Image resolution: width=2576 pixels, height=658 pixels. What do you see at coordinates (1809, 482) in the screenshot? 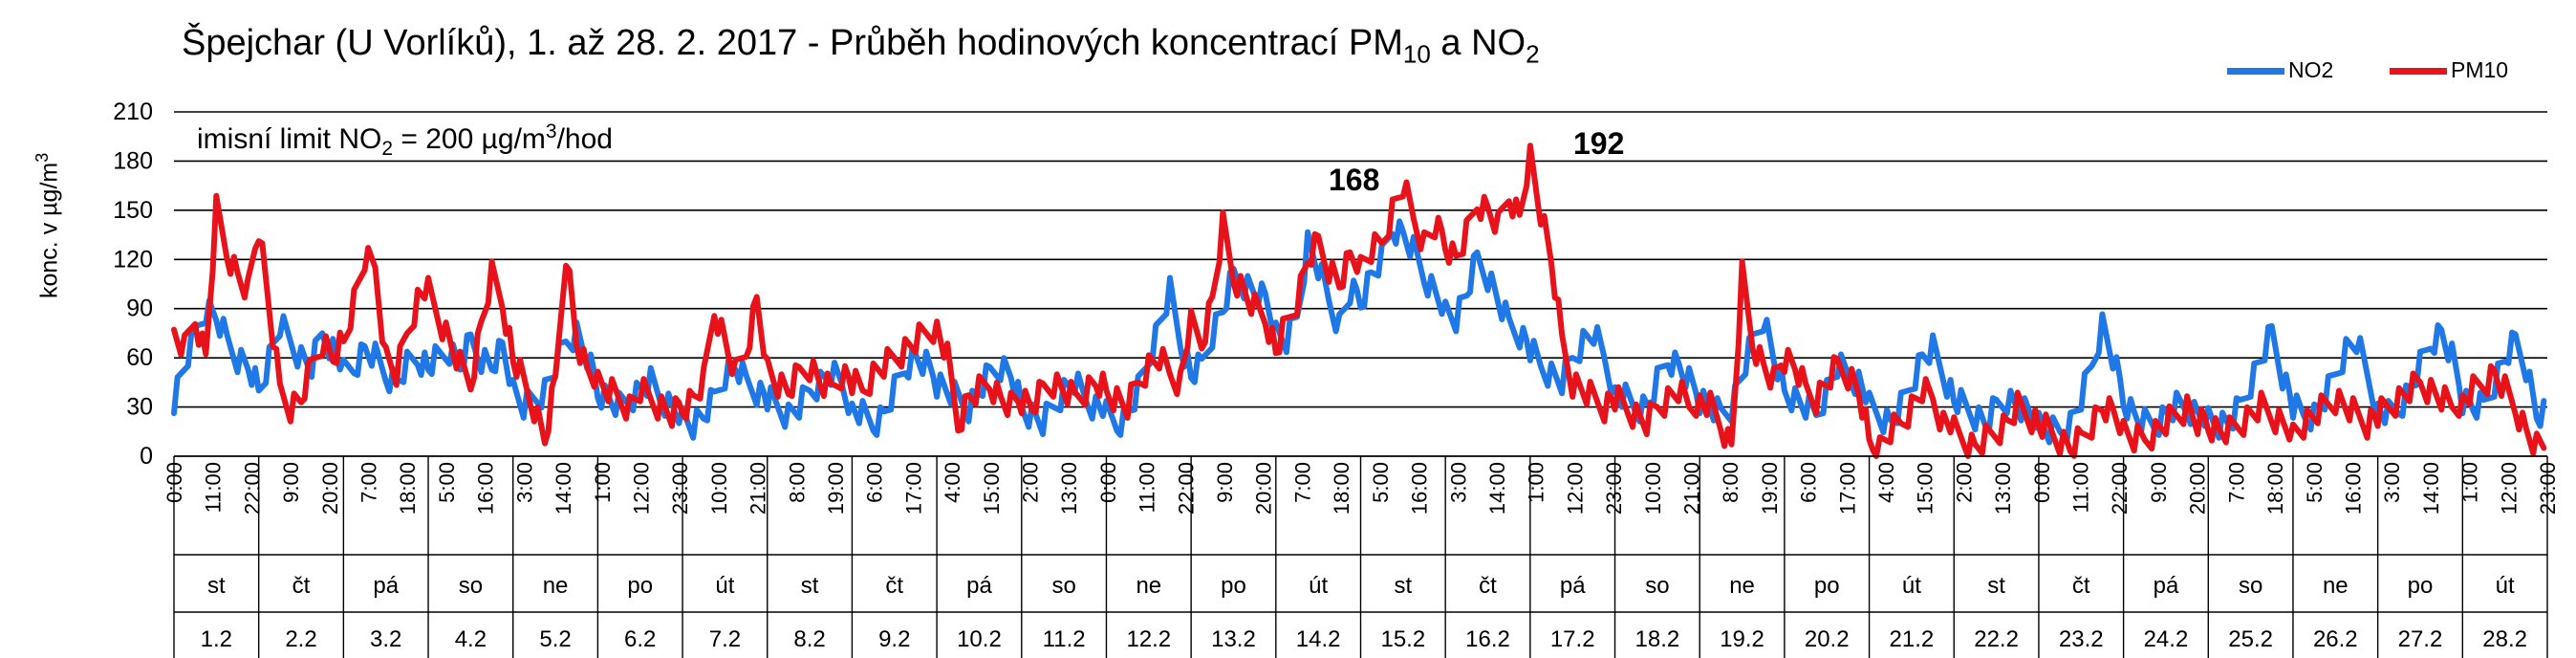
I see `hour-tick-label: 6:00` at bounding box center [1809, 482].